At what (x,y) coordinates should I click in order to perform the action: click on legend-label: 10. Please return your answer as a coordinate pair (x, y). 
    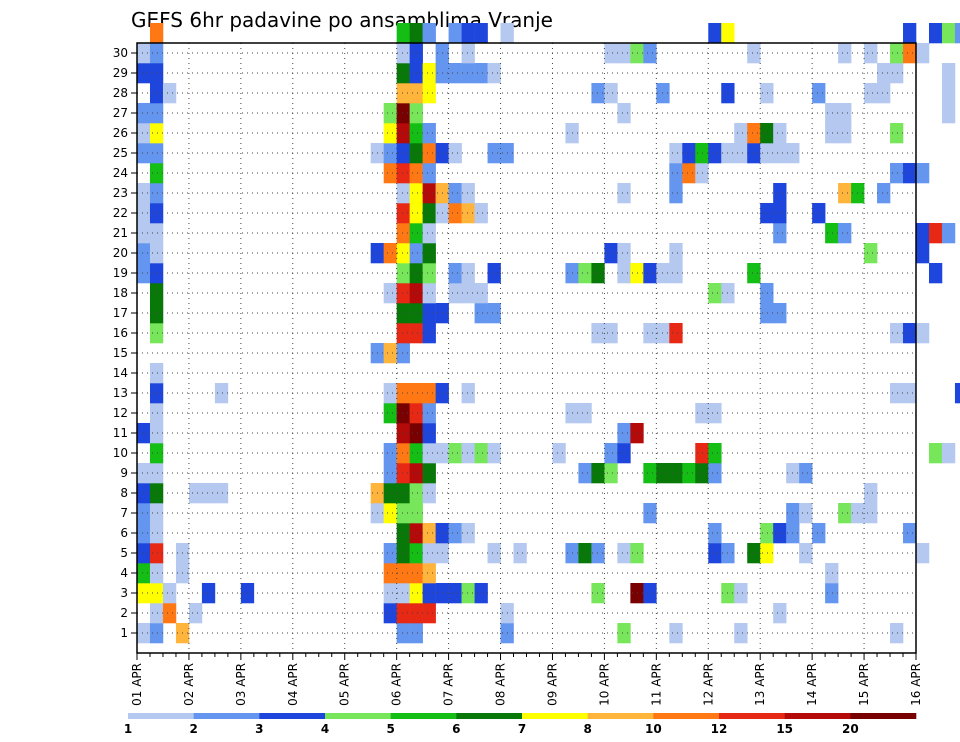
    Looking at the image, I should click on (653, 729).